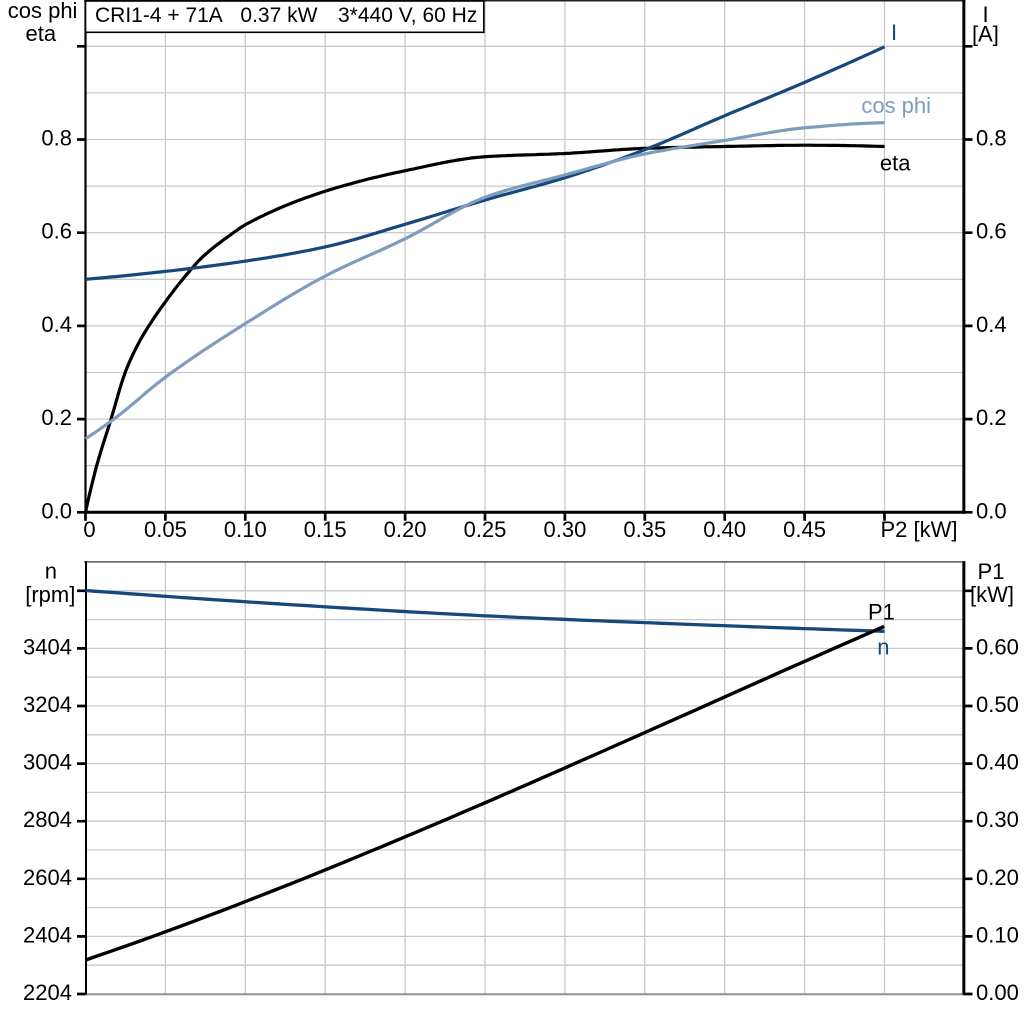  What do you see at coordinates (997, 646) in the screenshot?
I see `svg-text: 0.60` at bounding box center [997, 646].